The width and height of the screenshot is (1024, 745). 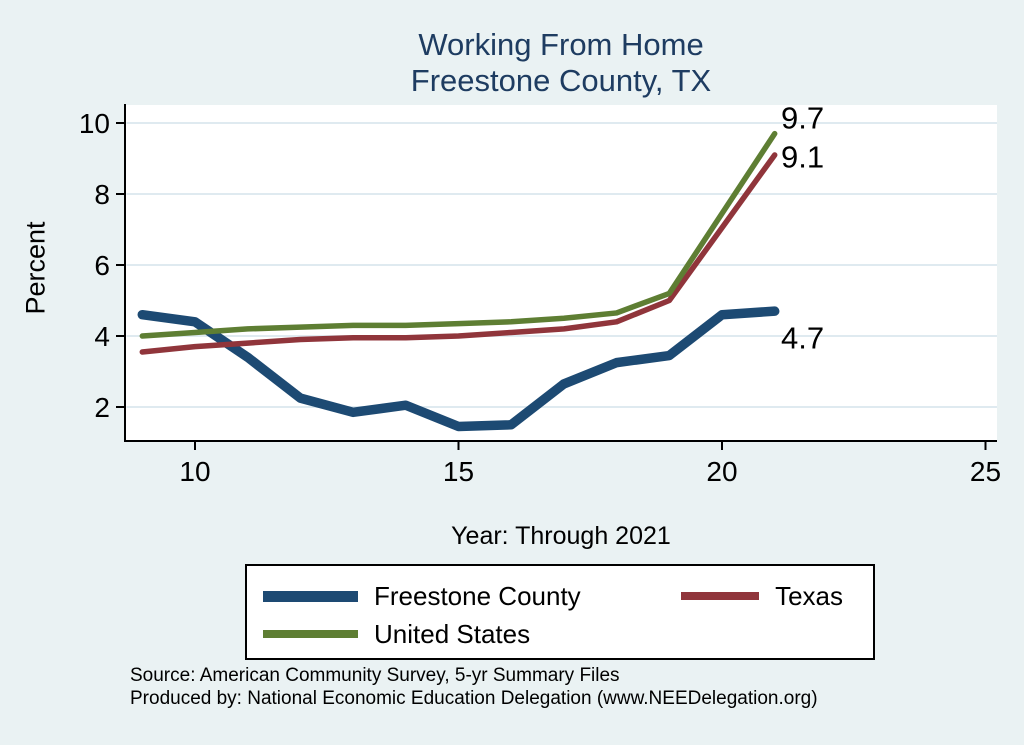 I want to click on y-tick-label-10: 10, so click(x=94, y=123).